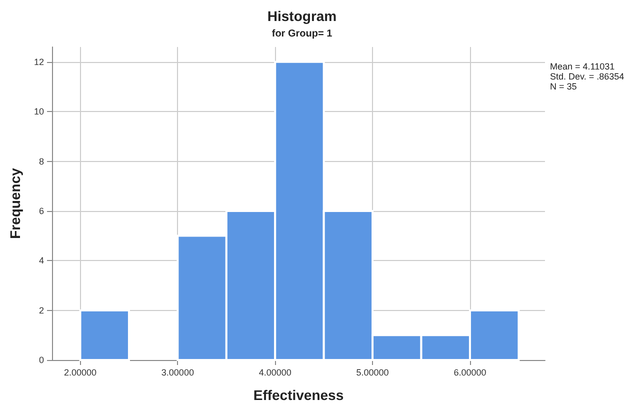  What do you see at coordinates (582, 67) in the screenshot?
I see `text: Mean = 4.11031` at bounding box center [582, 67].